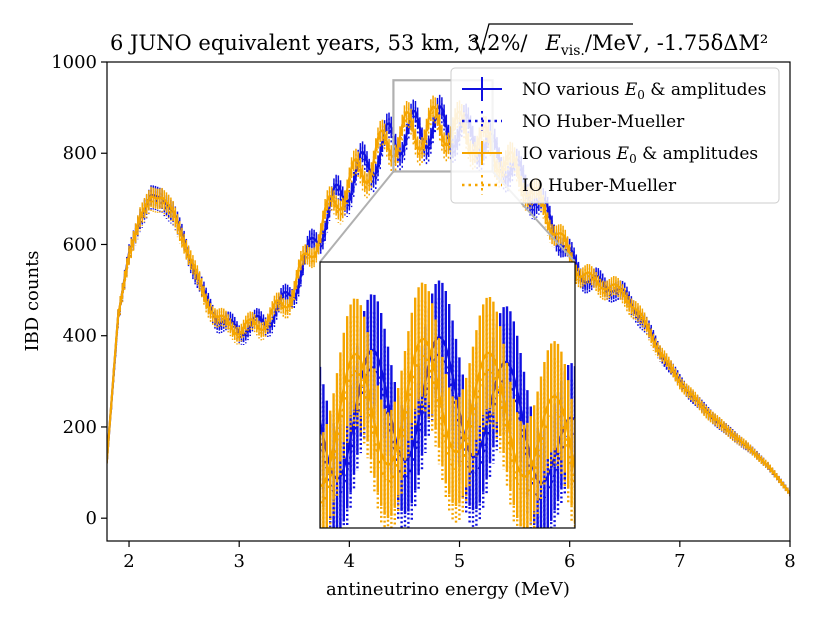 Image resolution: width=830 pixels, height=623 pixels. What do you see at coordinates (623, 154) in the screenshot?
I see `legend-var-io-various: E` at bounding box center [623, 154].